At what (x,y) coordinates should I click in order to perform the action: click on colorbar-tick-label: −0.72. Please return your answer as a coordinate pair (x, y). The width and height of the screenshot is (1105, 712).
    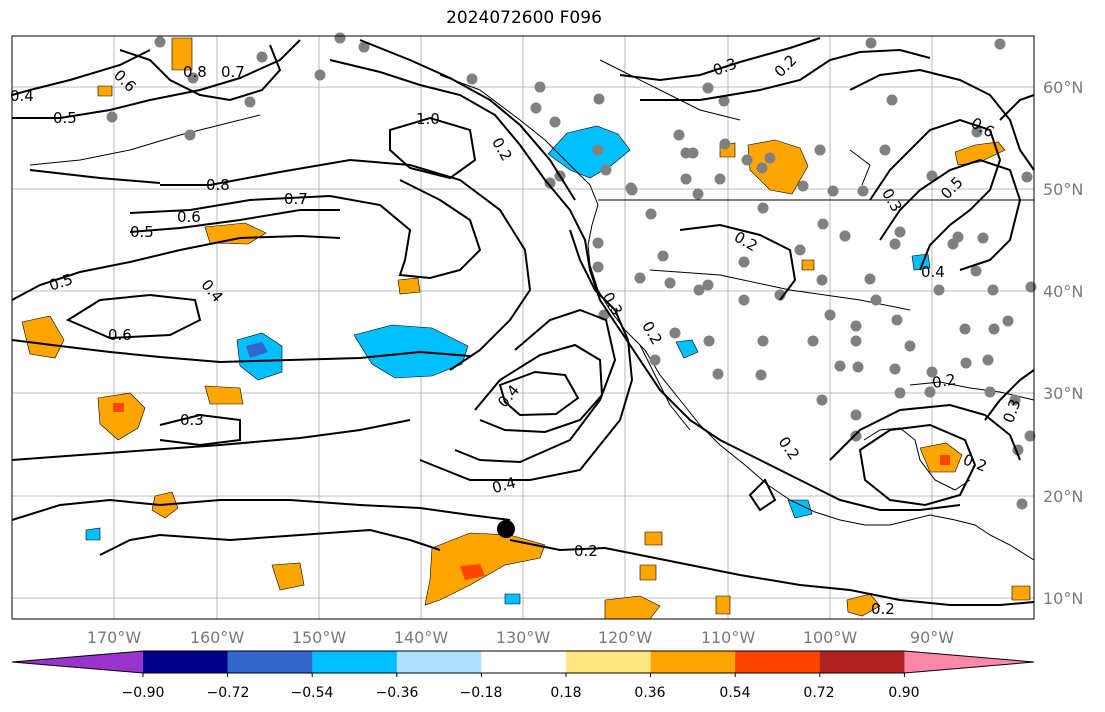
    Looking at the image, I should click on (228, 693).